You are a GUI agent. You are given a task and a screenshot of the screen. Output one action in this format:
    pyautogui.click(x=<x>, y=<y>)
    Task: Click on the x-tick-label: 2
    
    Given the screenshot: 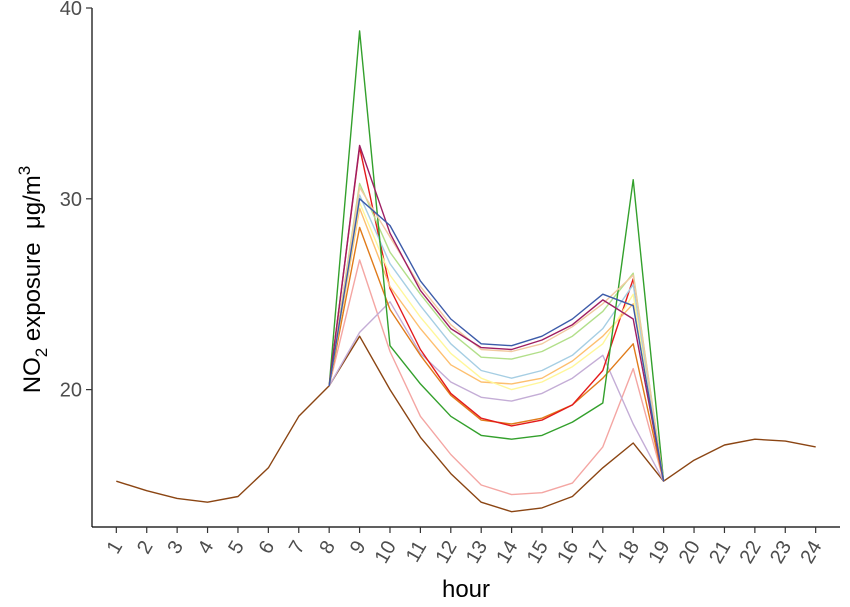 What is the action you would take?
    pyautogui.click(x=145, y=547)
    